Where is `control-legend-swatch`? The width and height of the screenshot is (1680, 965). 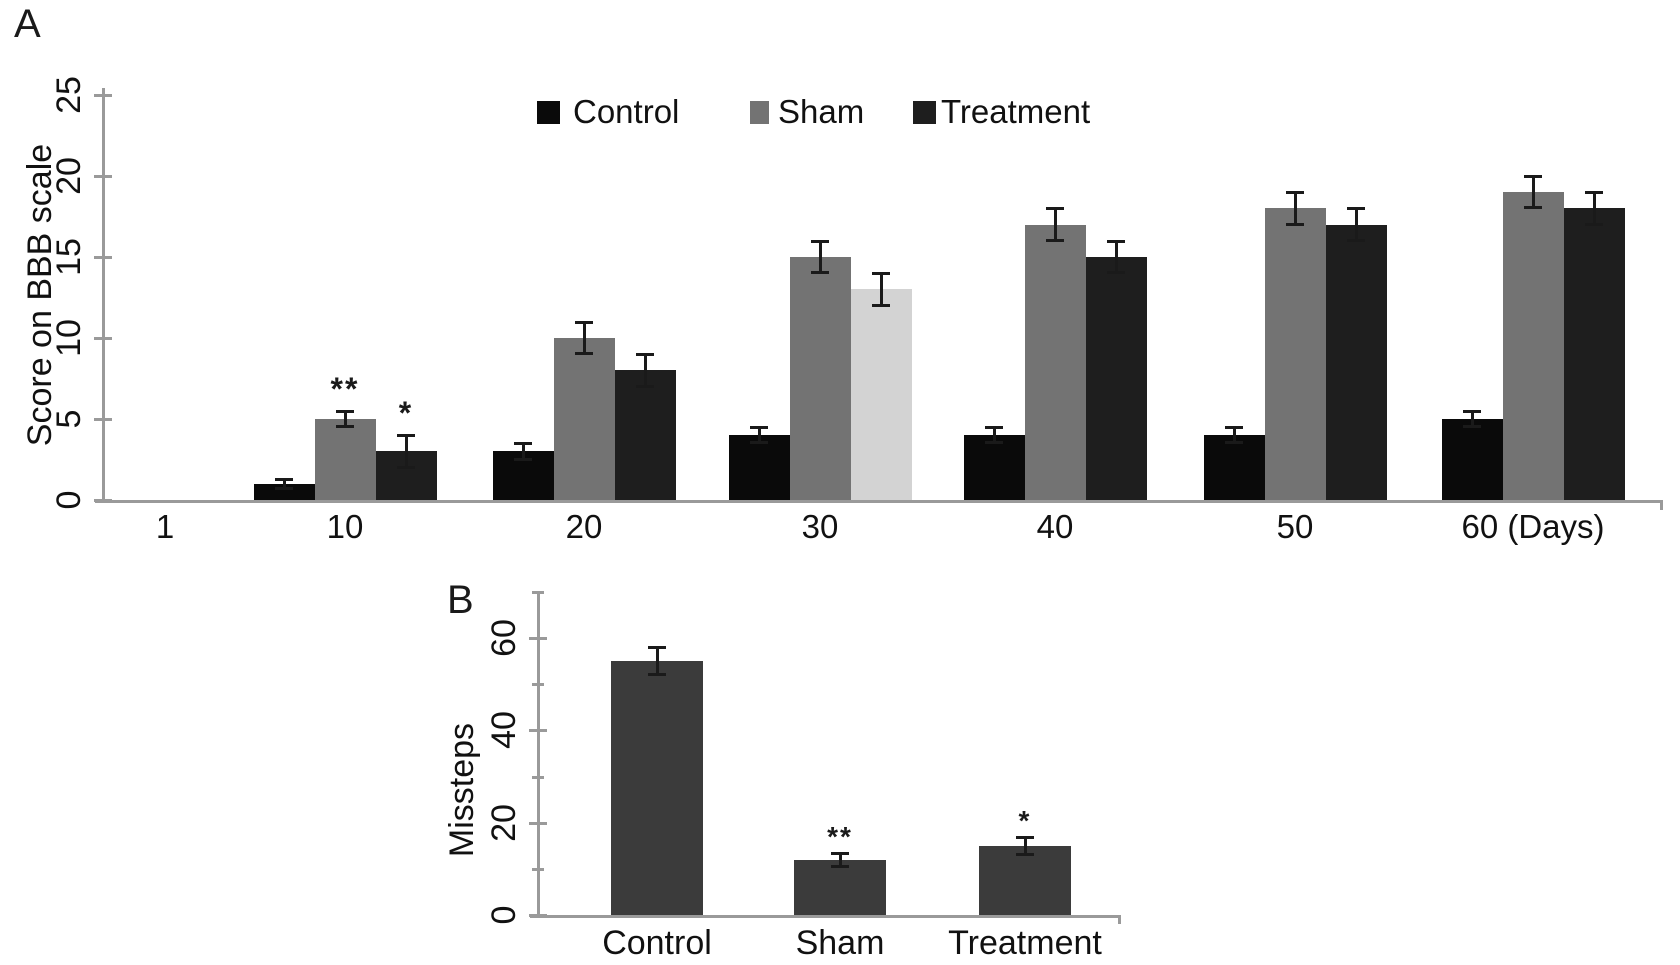 control-legend-swatch is located at coordinates (548, 112).